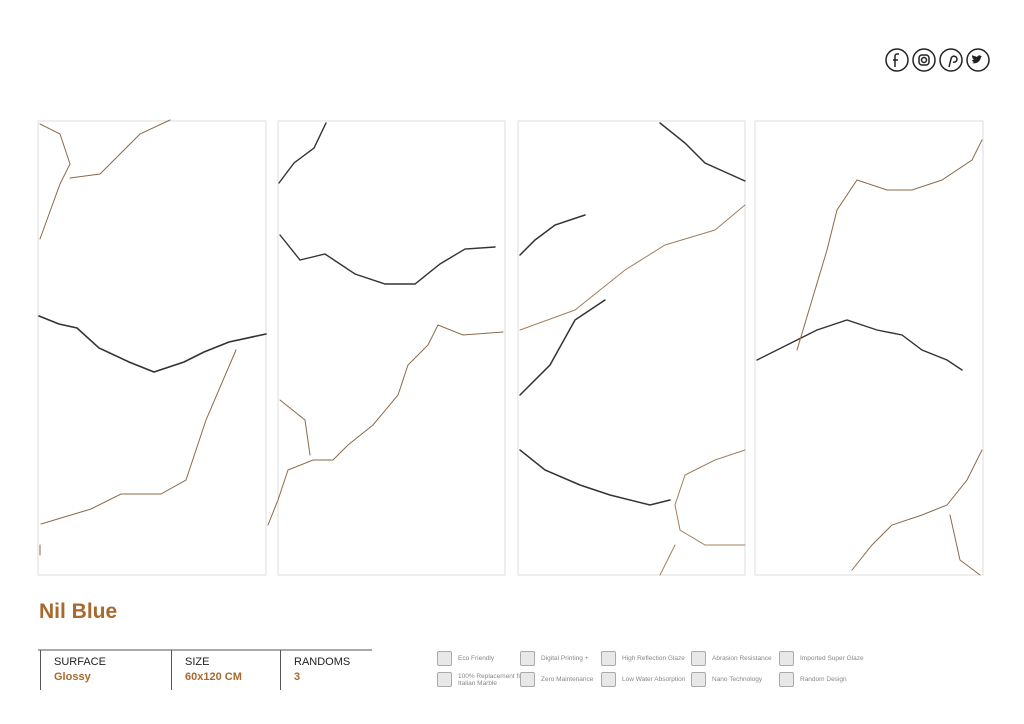 The height and width of the screenshot is (724, 1024). I want to click on spec-cell: SIZE 60x120 CM, so click(206, 670).